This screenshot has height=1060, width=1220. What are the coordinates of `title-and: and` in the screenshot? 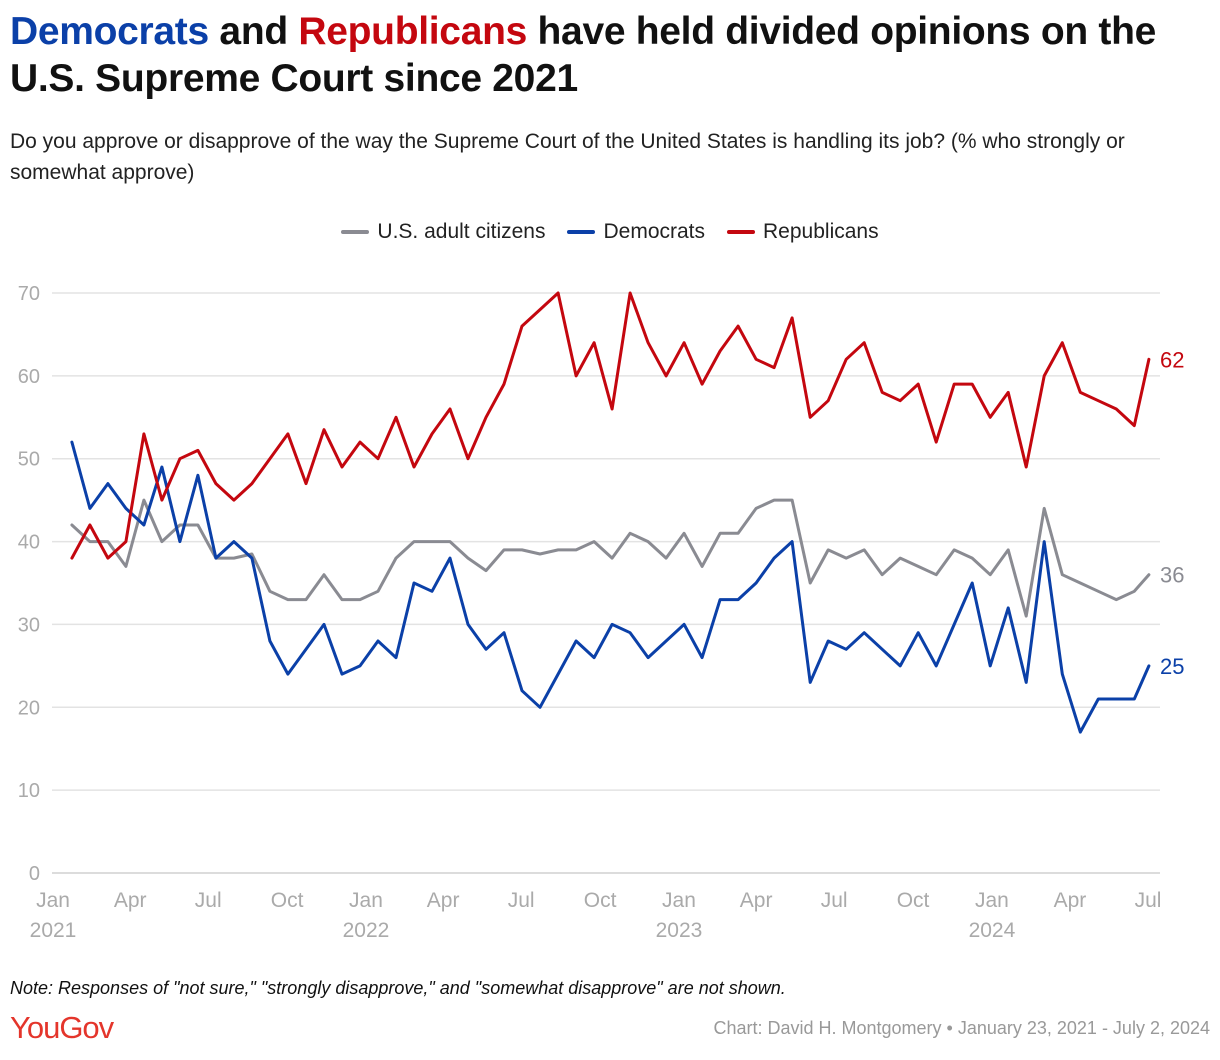 It's located at (253, 31).